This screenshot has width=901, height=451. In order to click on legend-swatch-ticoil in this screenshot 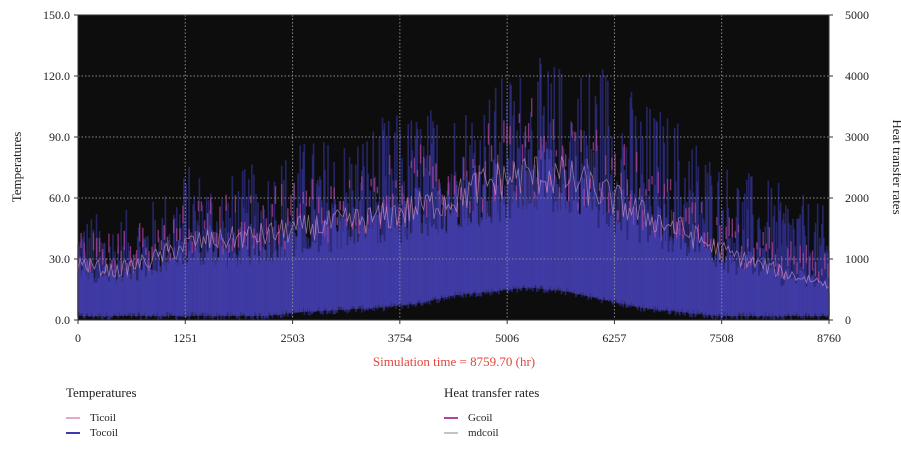, I will do `click(73, 417)`.